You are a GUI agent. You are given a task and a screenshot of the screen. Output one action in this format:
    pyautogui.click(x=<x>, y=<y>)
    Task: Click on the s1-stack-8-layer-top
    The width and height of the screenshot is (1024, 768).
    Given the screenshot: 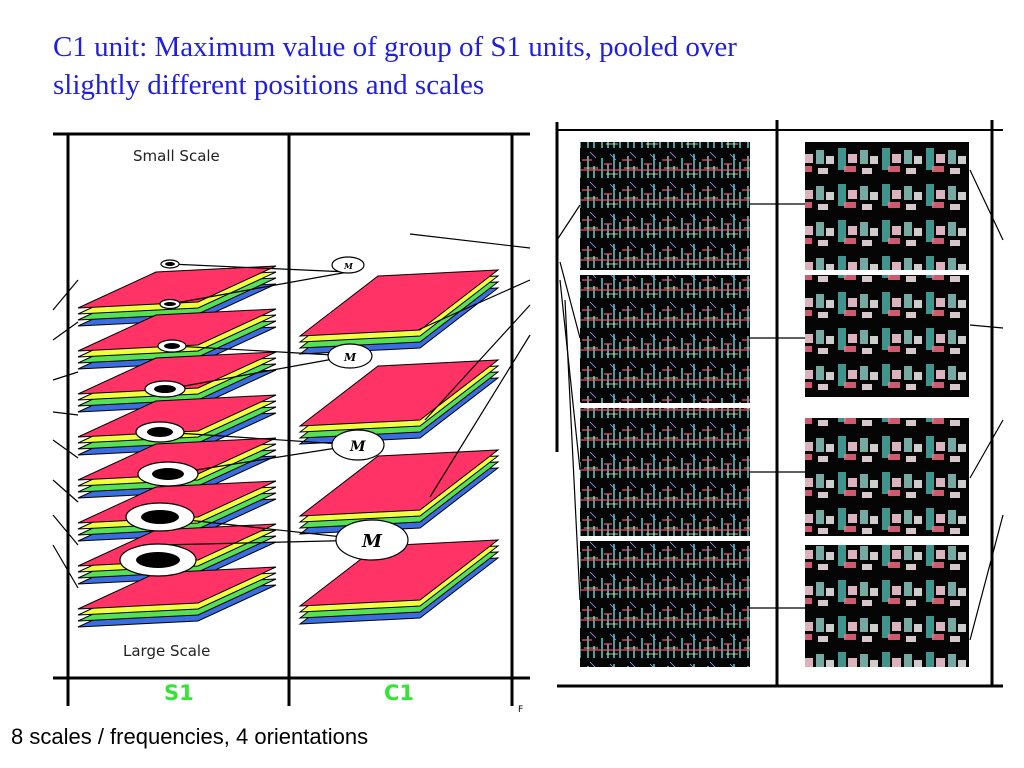 What is the action you would take?
    pyautogui.click(x=177, y=588)
    